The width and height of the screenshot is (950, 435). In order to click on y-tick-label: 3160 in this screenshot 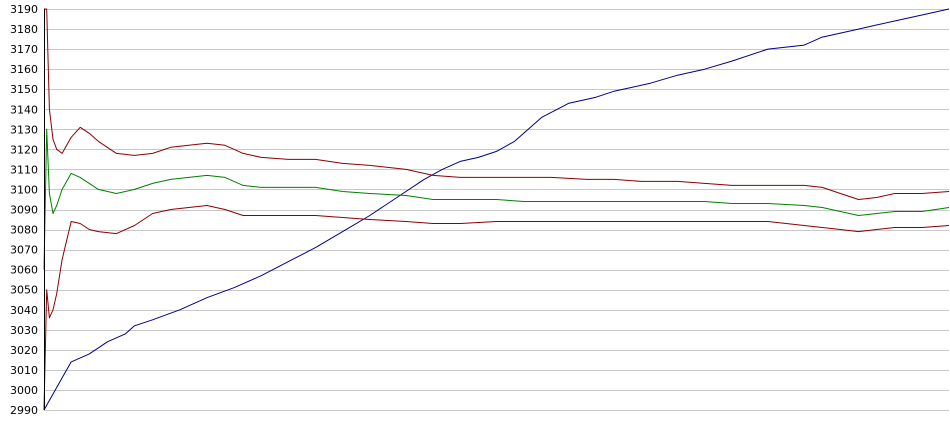, I will do `click(24, 69)`.